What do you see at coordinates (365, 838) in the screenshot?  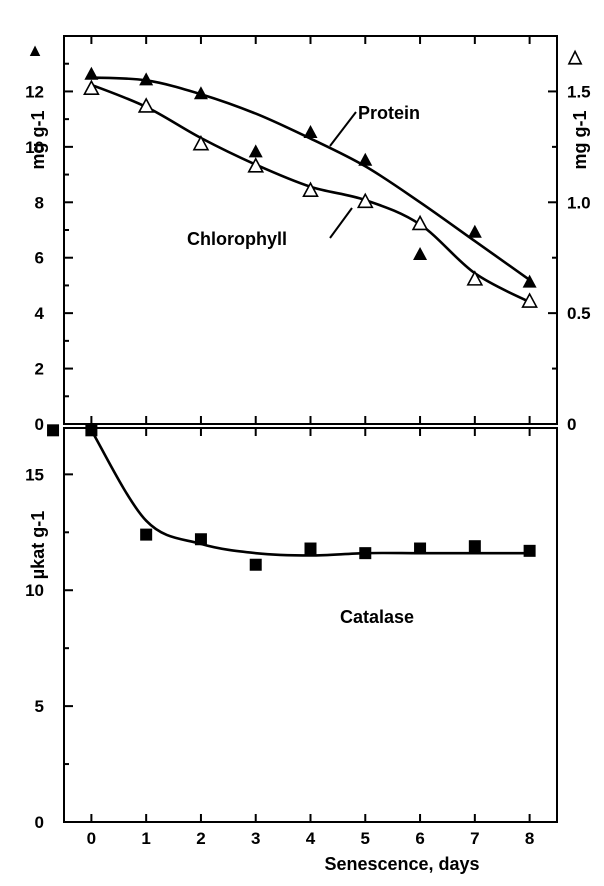 I see `x-tick-label: 5` at bounding box center [365, 838].